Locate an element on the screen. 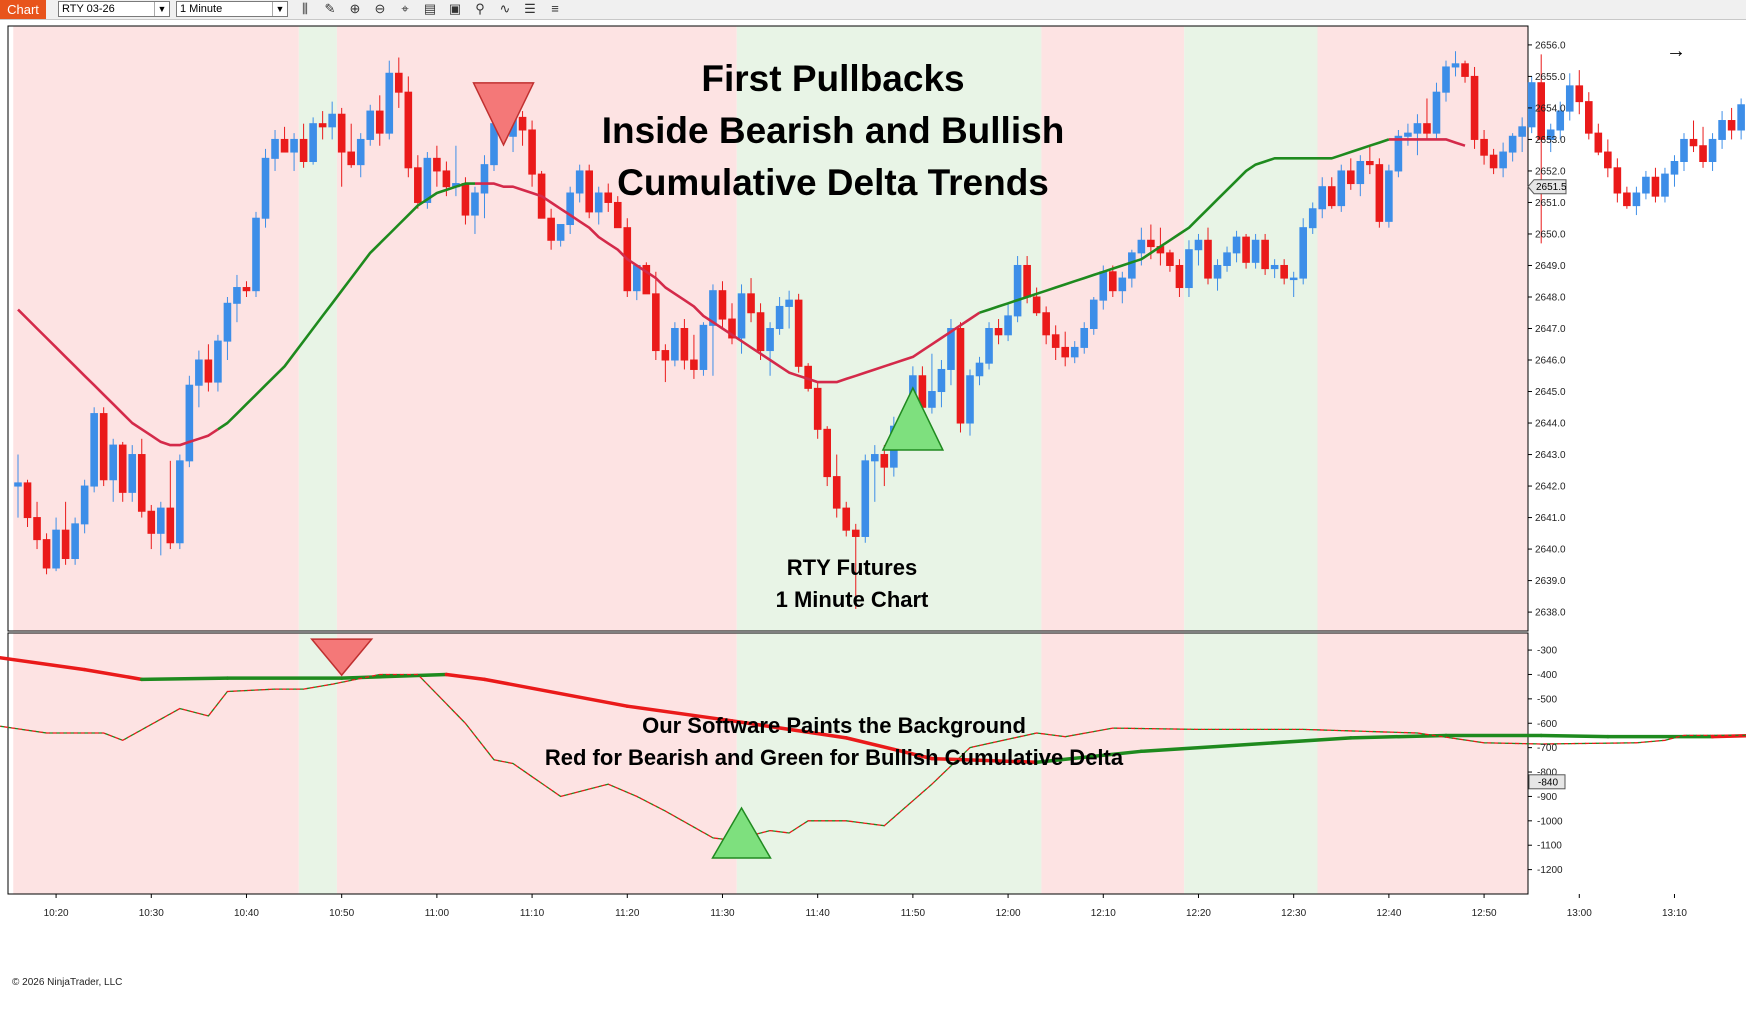  strategies-icon: ⚲ is located at coordinates (480, 8).